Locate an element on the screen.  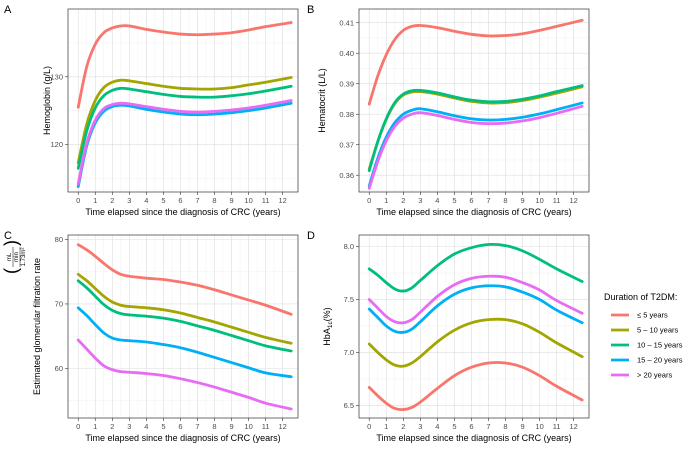
legend-label: 15 – 20 years is located at coordinates (660, 360).